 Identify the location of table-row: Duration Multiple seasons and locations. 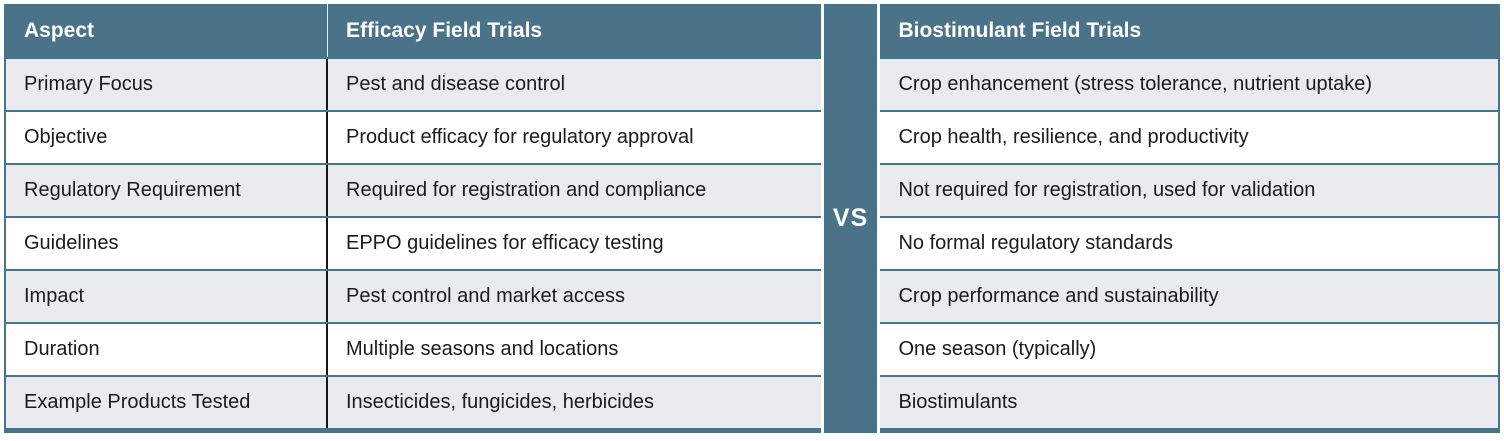
(413, 348).